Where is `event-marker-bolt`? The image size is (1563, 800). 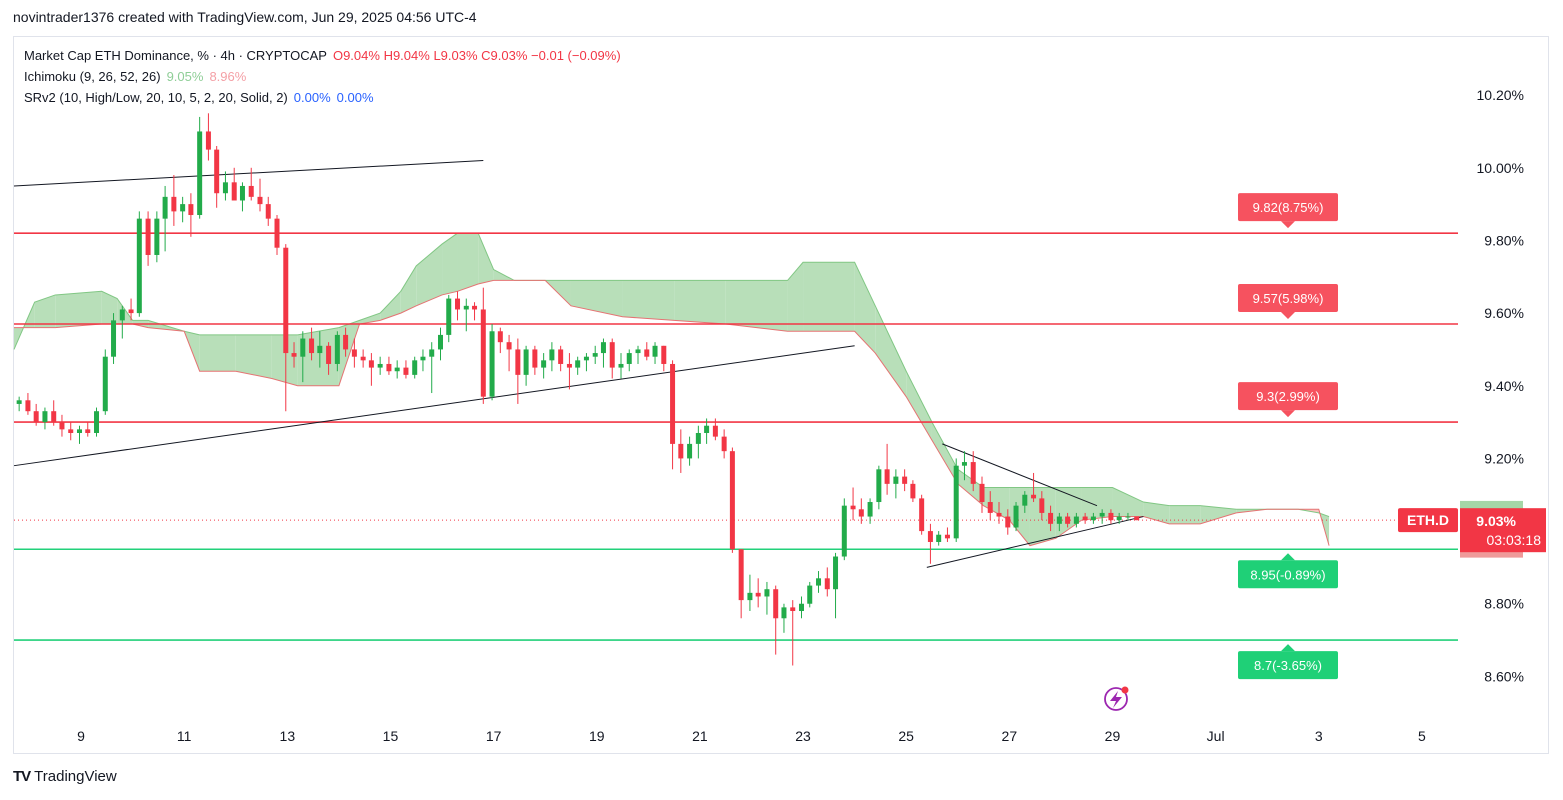 event-marker-bolt is located at coordinates (1116, 699).